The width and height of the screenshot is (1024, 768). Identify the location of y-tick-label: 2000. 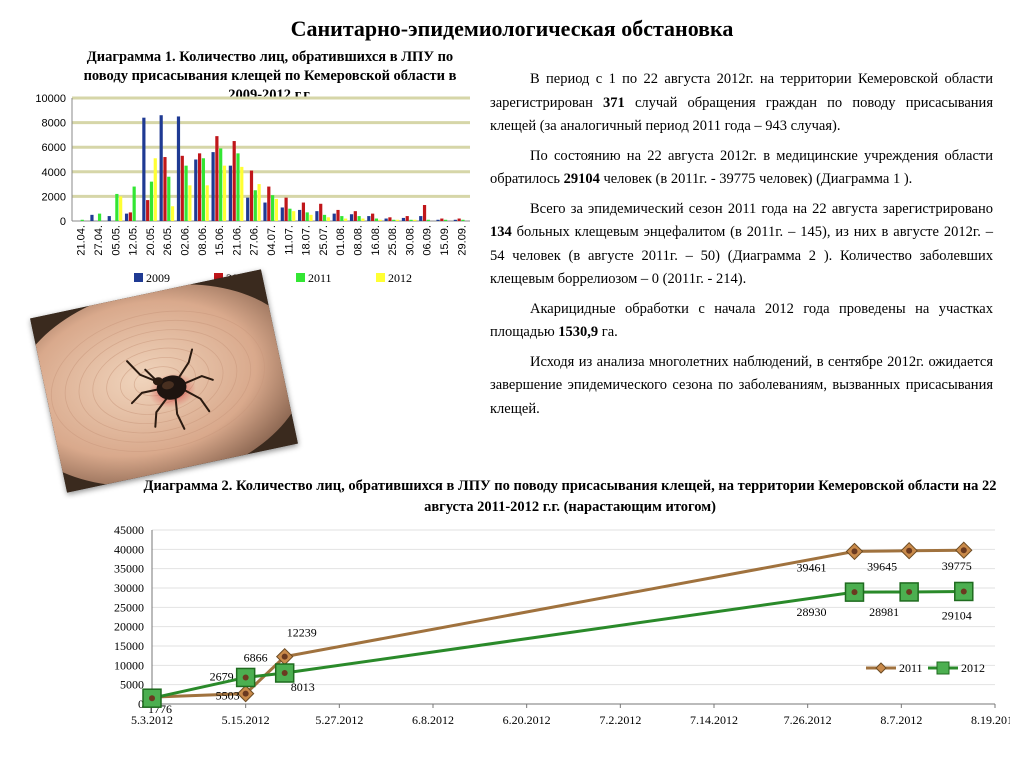
(54, 197).